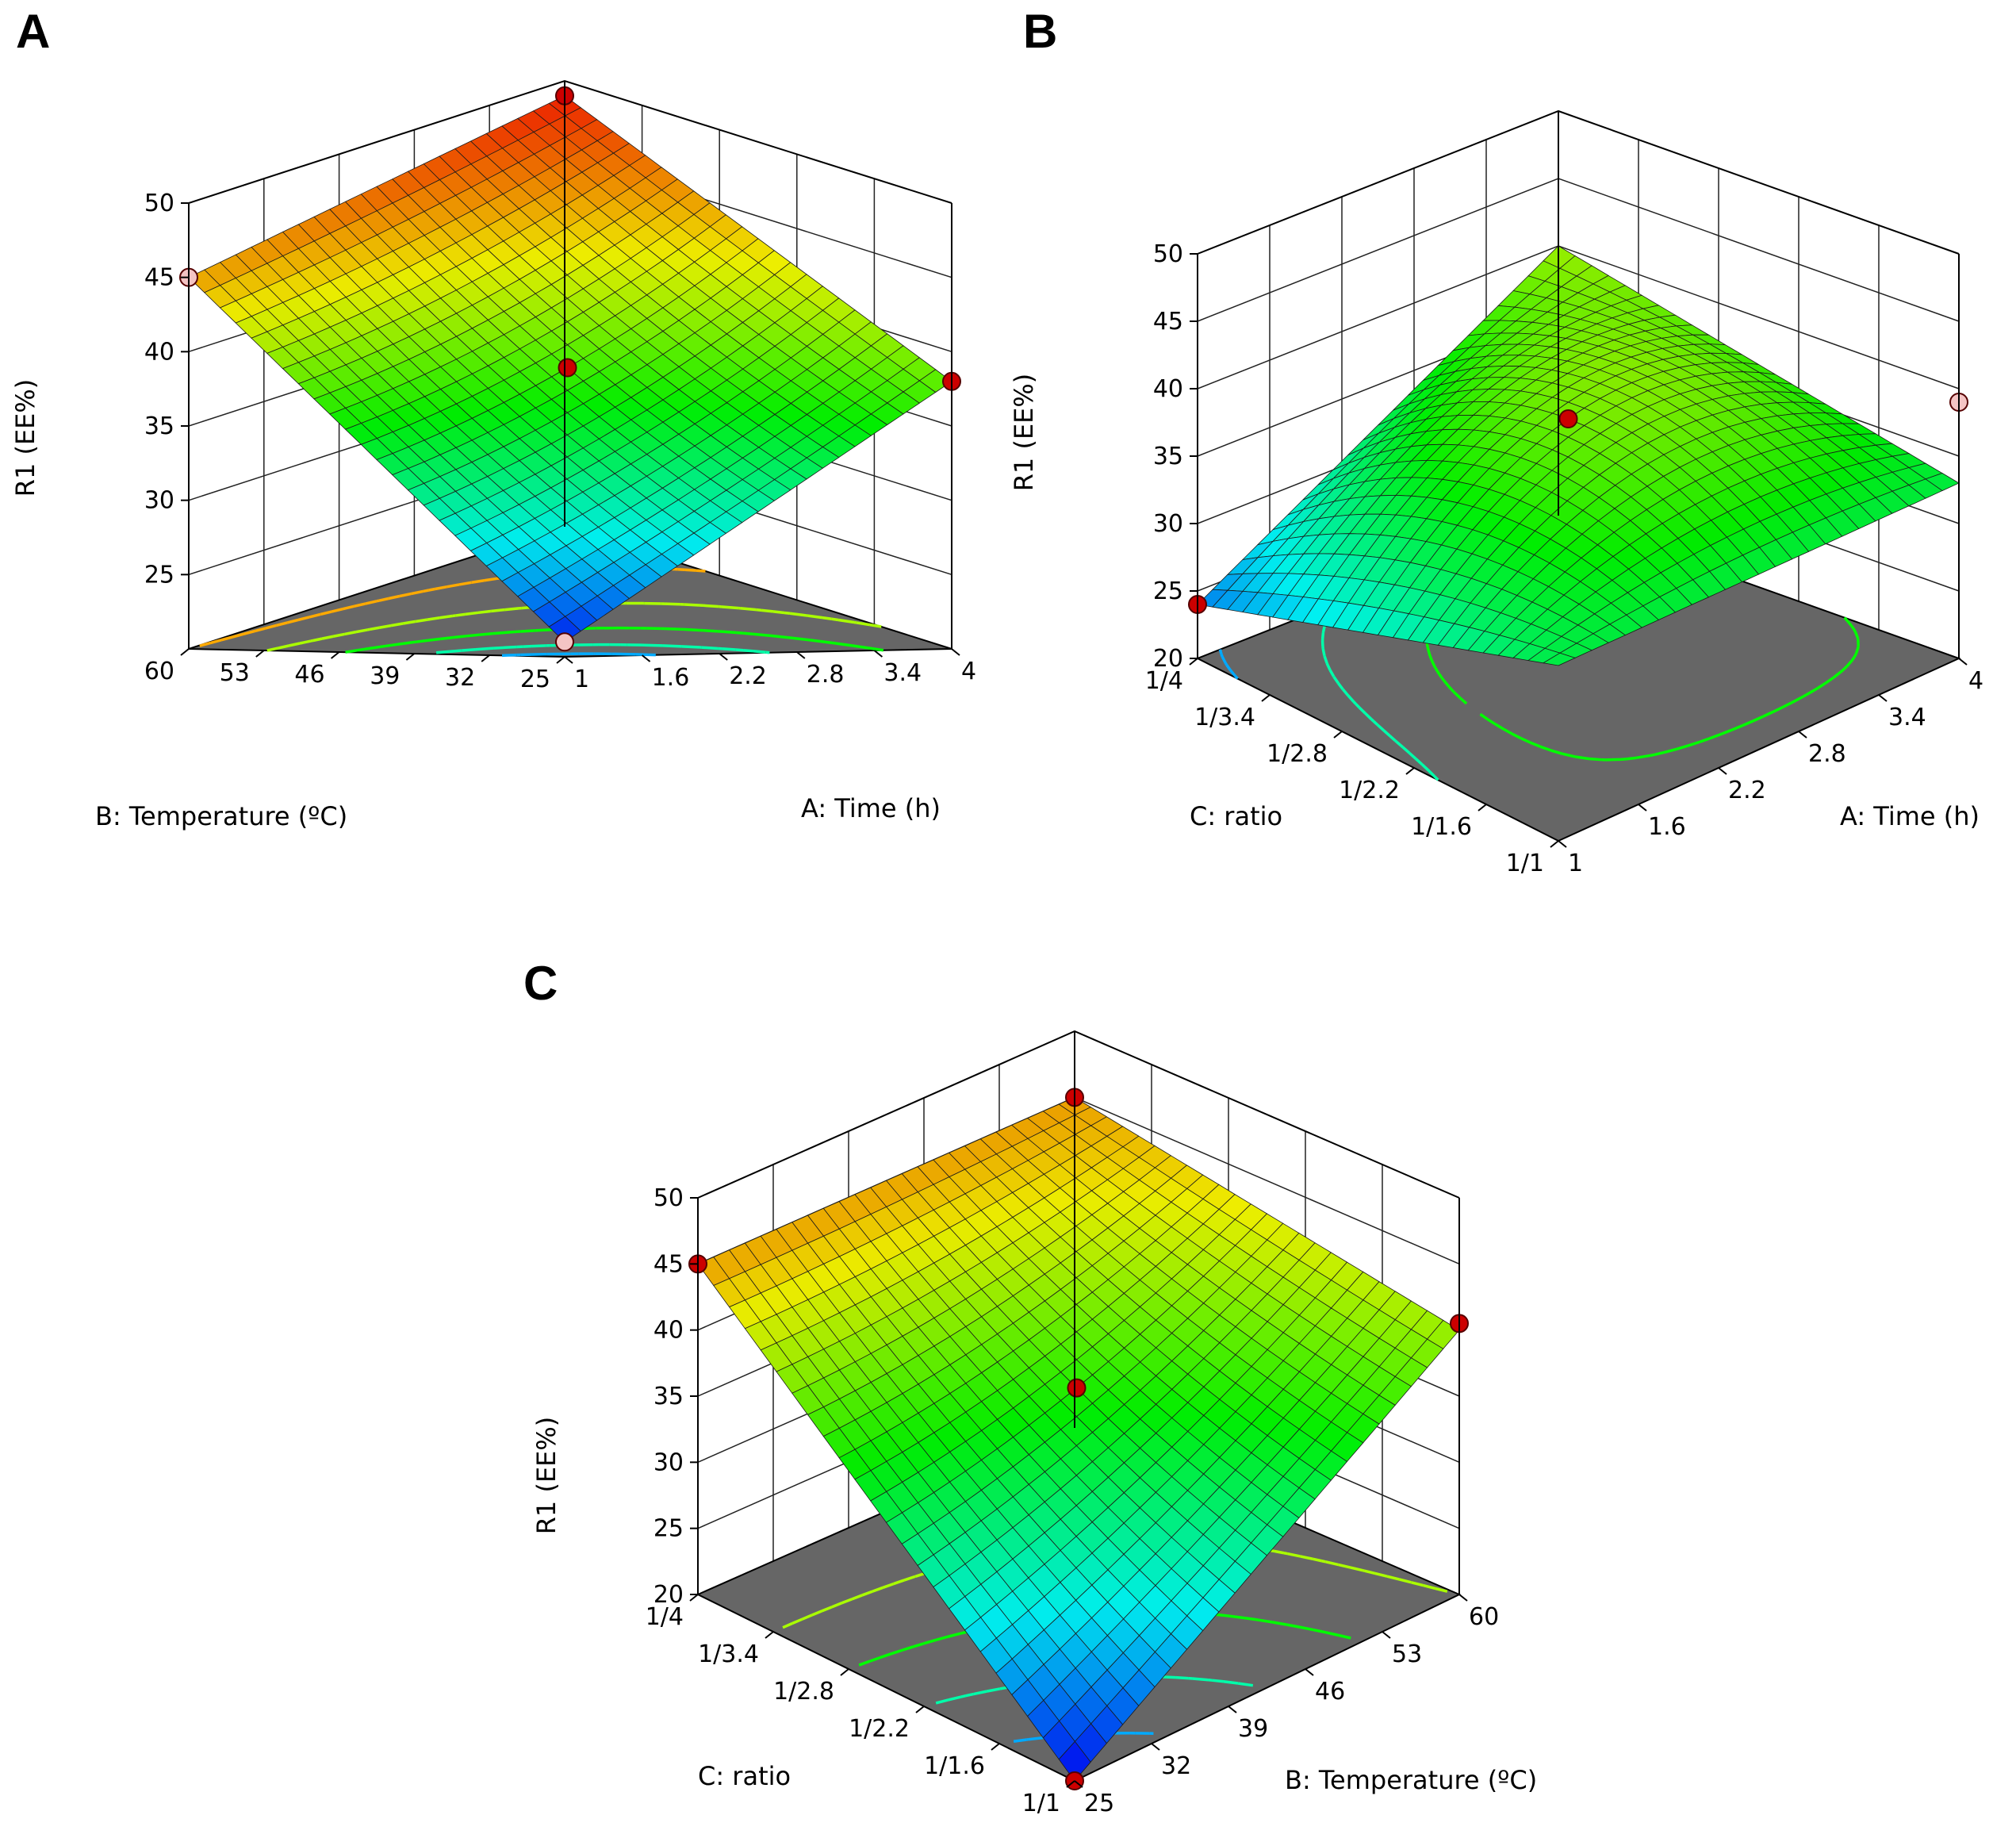 The image size is (2016, 1838). I want to click on x-tick-label: 60, so click(1484, 1617).